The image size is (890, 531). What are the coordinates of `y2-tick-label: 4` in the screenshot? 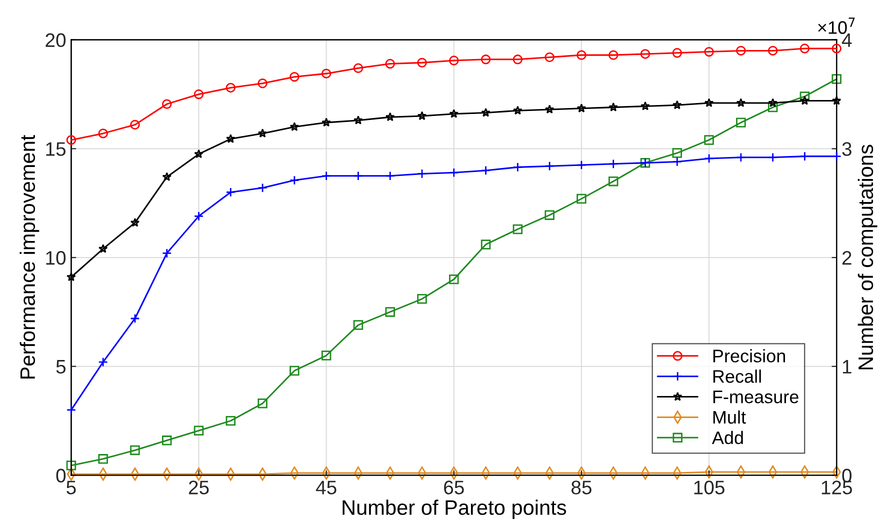 It's located at (847, 40).